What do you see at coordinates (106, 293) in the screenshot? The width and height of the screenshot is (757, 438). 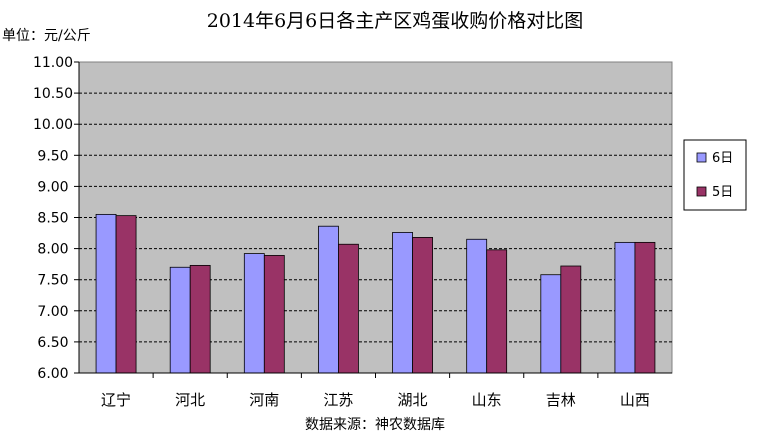 I see `bar-6日-辽宁` at bounding box center [106, 293].